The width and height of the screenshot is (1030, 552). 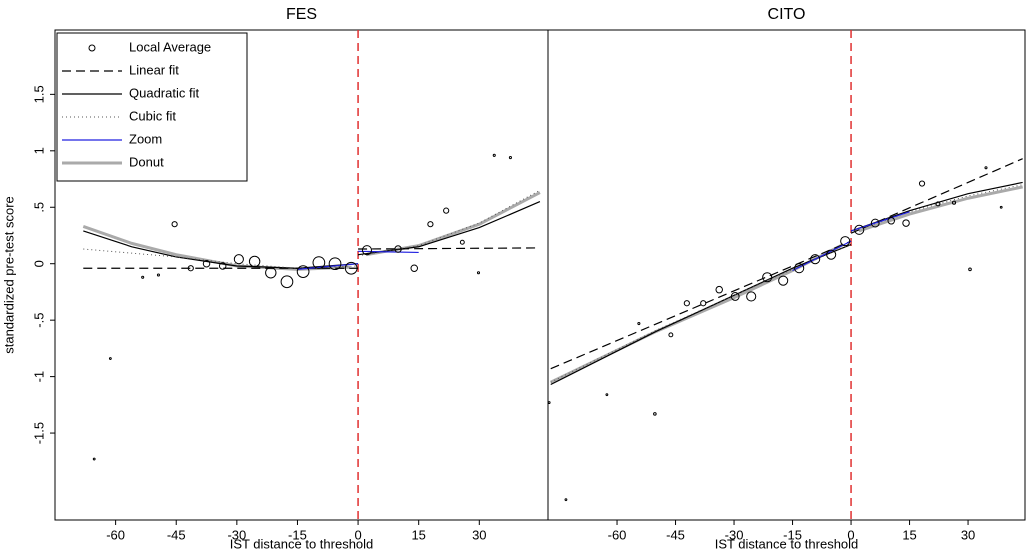 I want to click on y-tick-label: -.5, so click(x=38, y=320).